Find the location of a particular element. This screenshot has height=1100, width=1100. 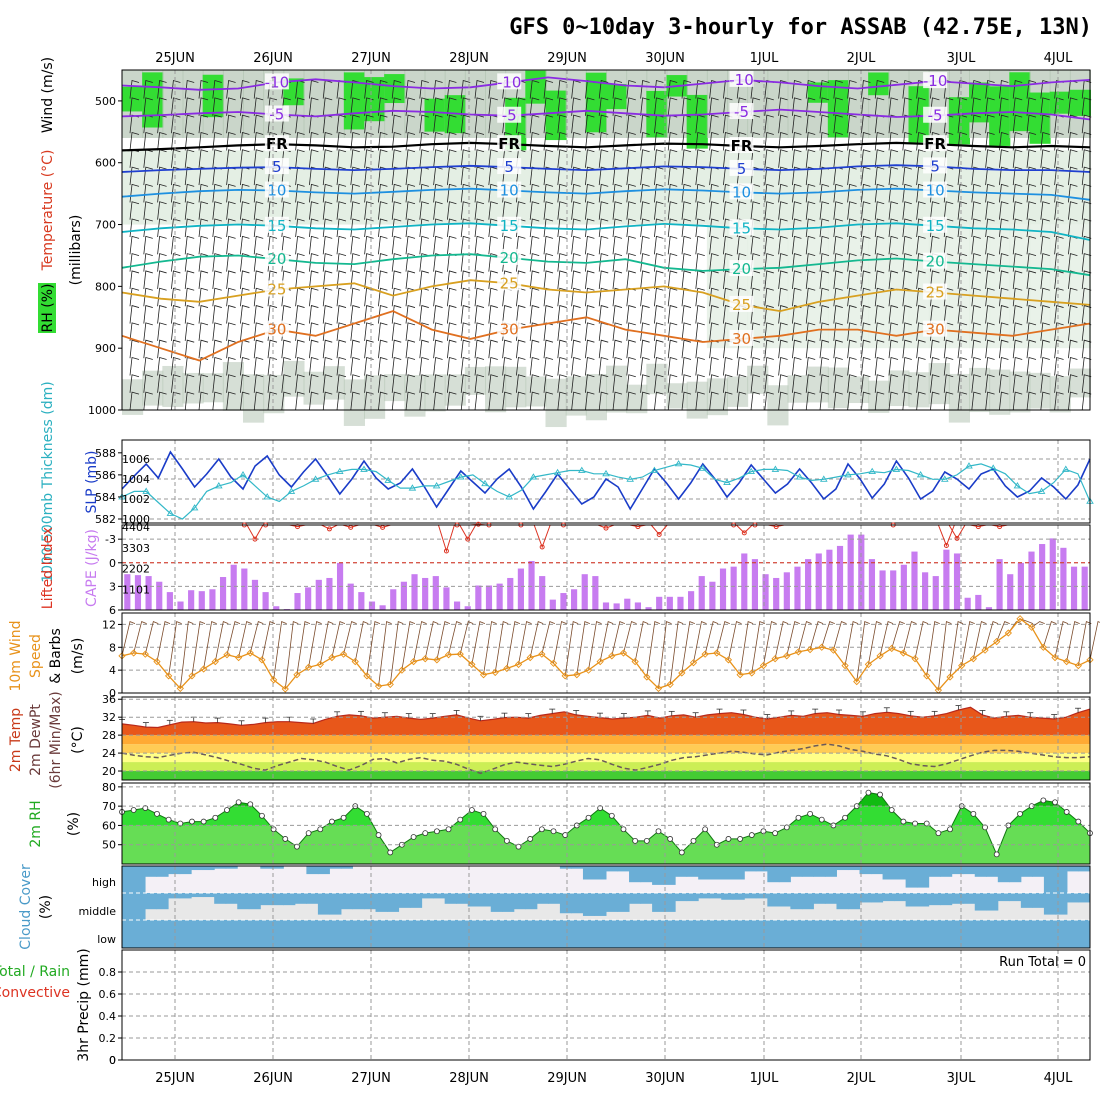

rh-shade-surface is located at coordinates (617, 389).